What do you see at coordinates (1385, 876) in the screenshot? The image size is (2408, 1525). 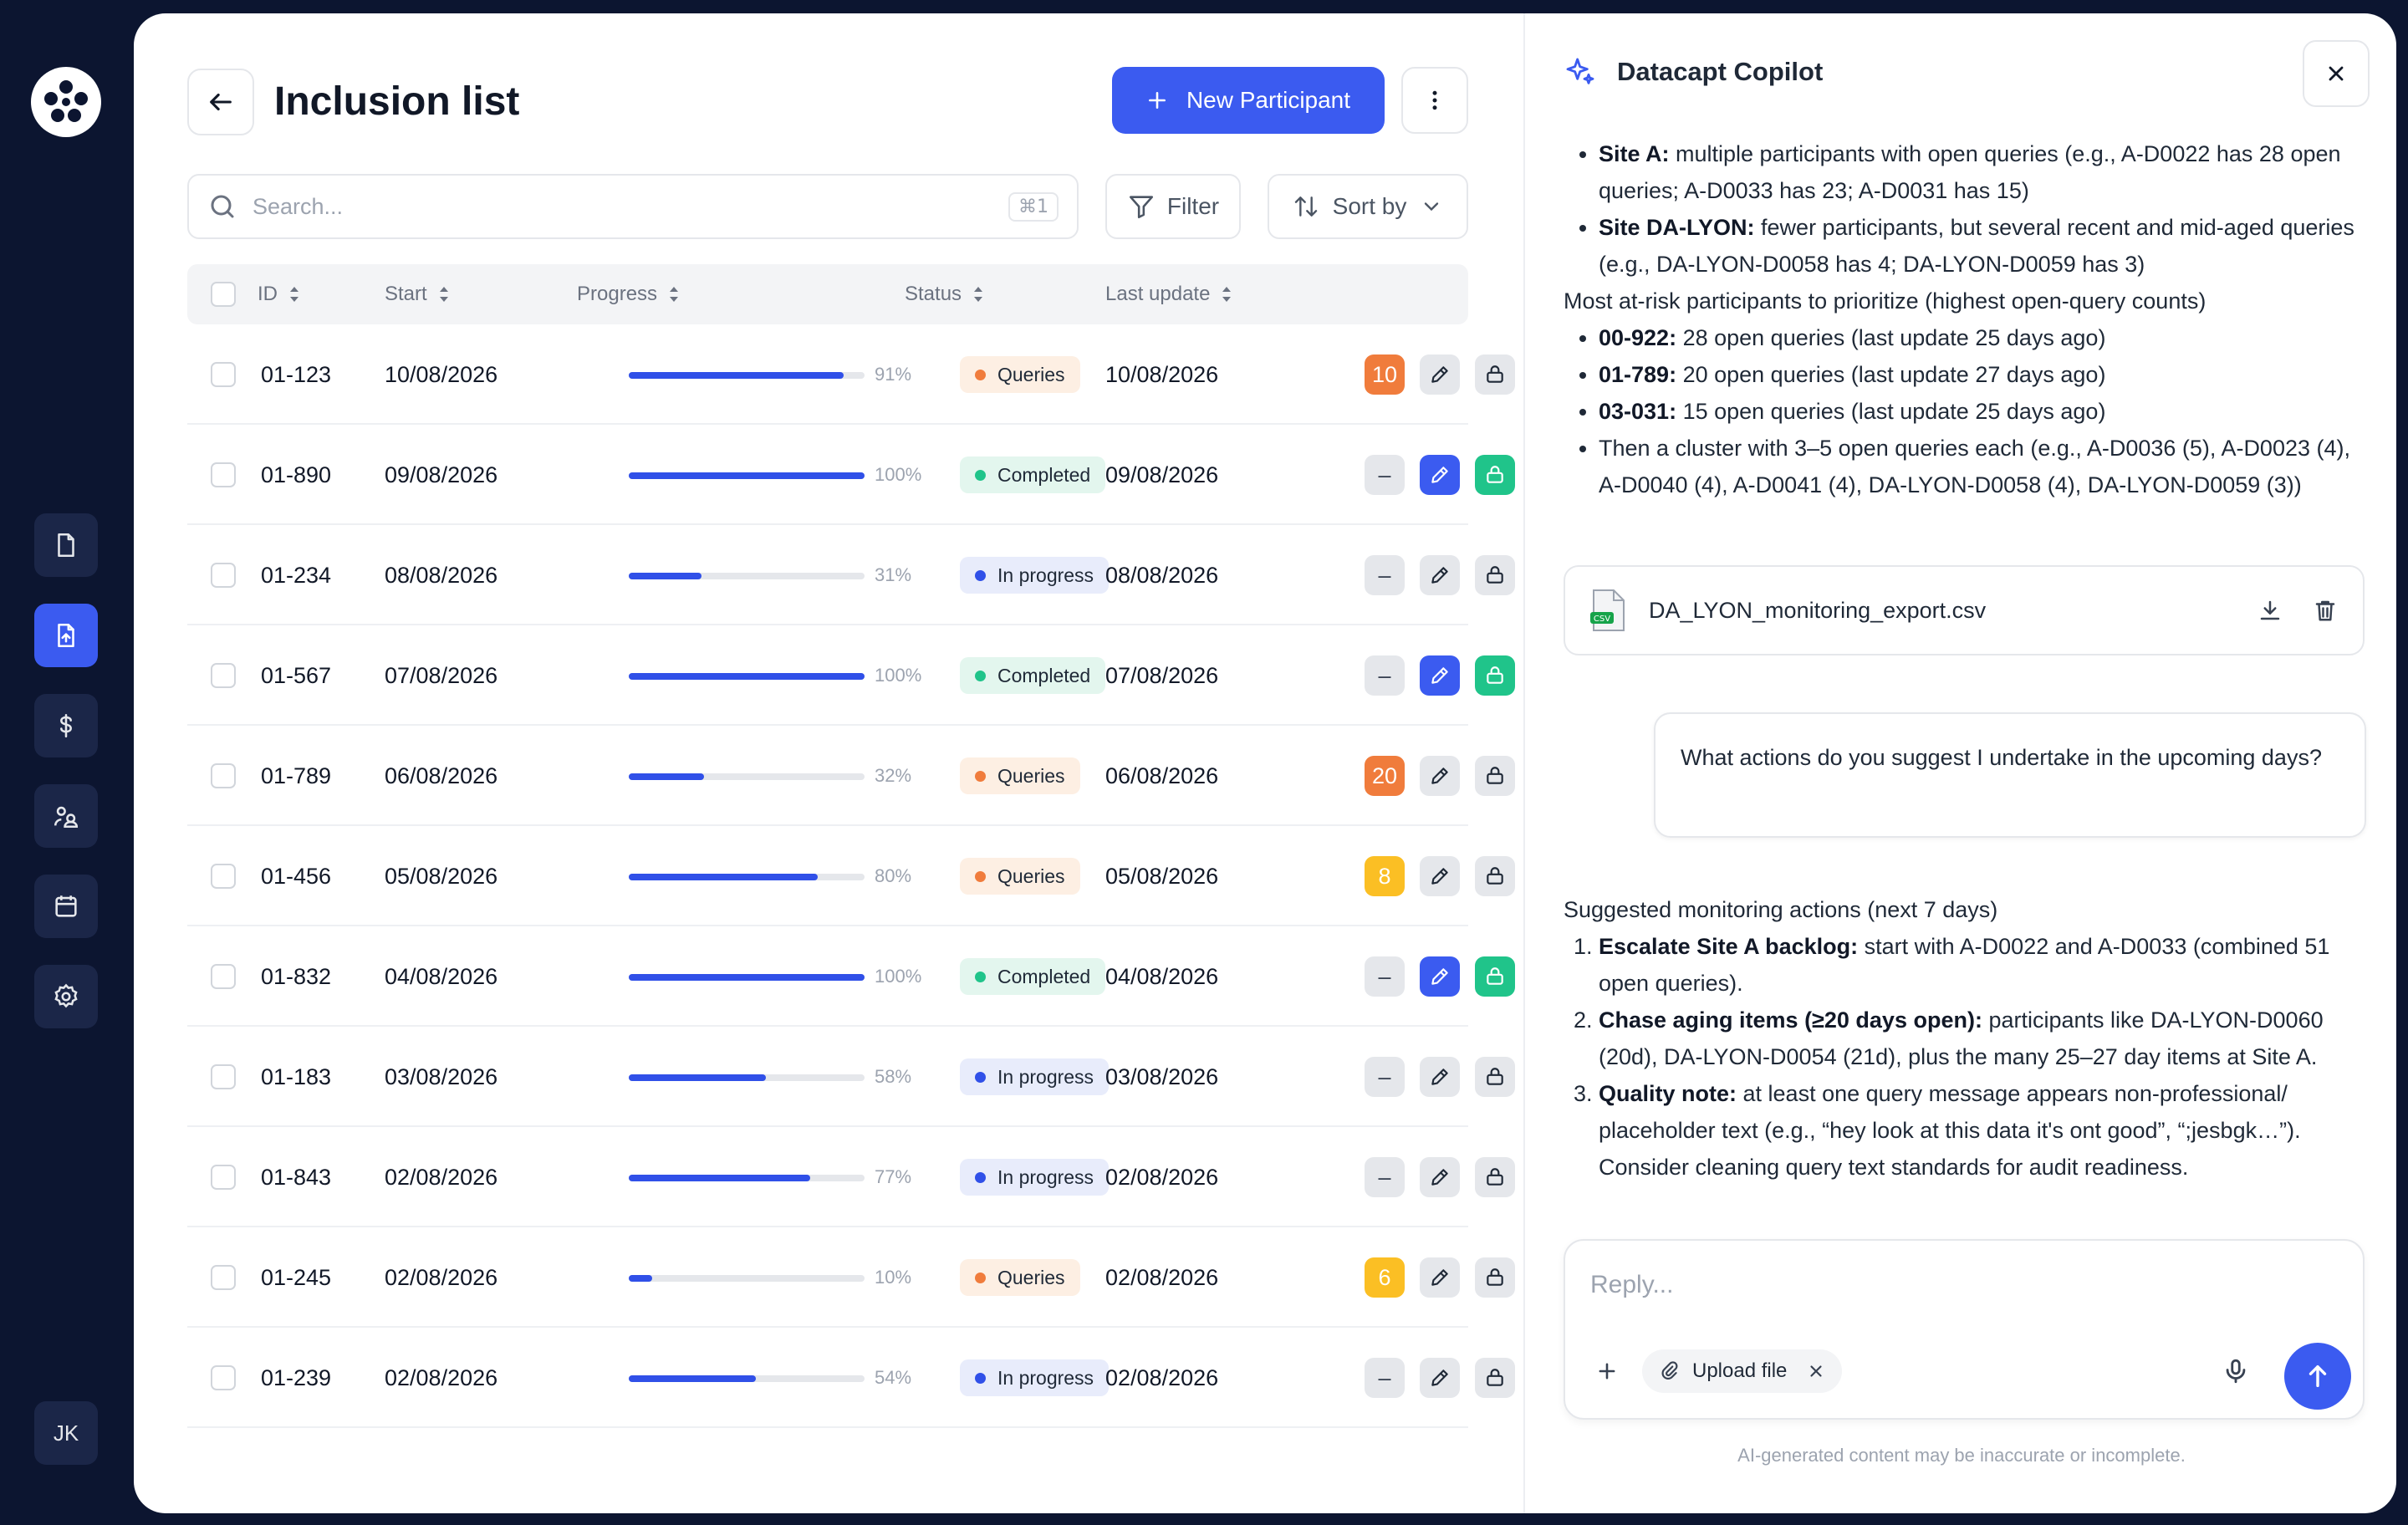 I see `query-count-badge: 8` at bounding box center [1385, 876].